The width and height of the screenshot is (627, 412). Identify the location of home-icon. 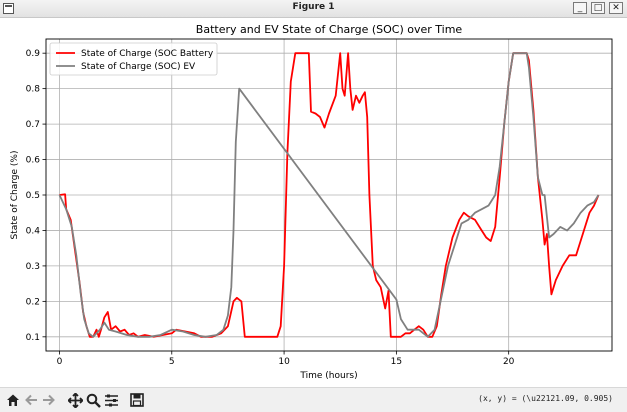
(13, 400).